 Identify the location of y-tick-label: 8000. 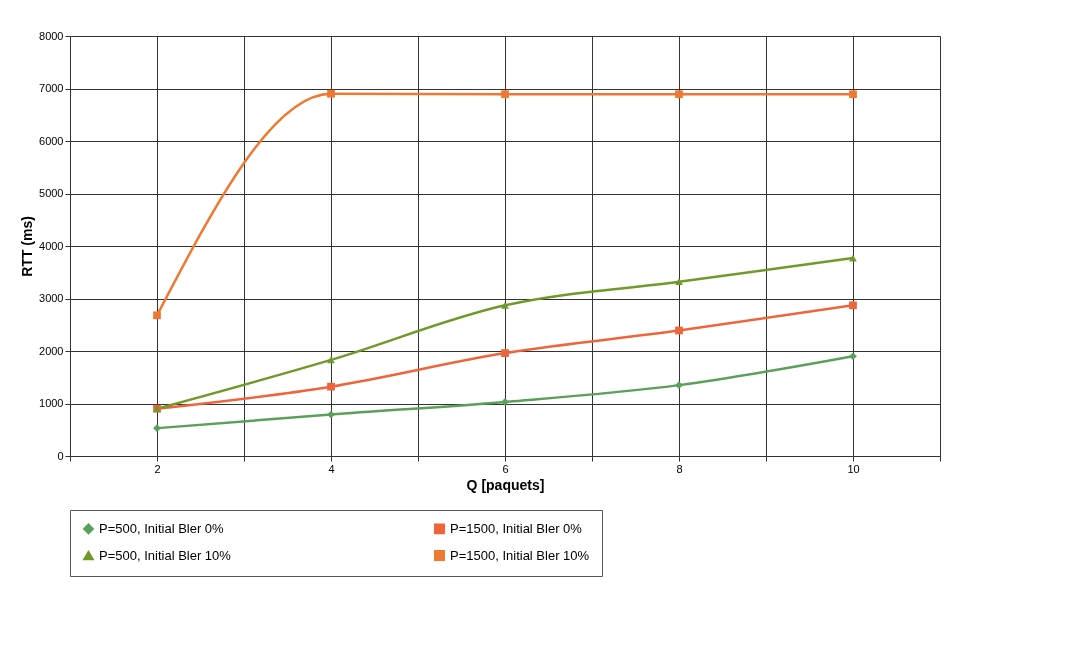
(51, 35).